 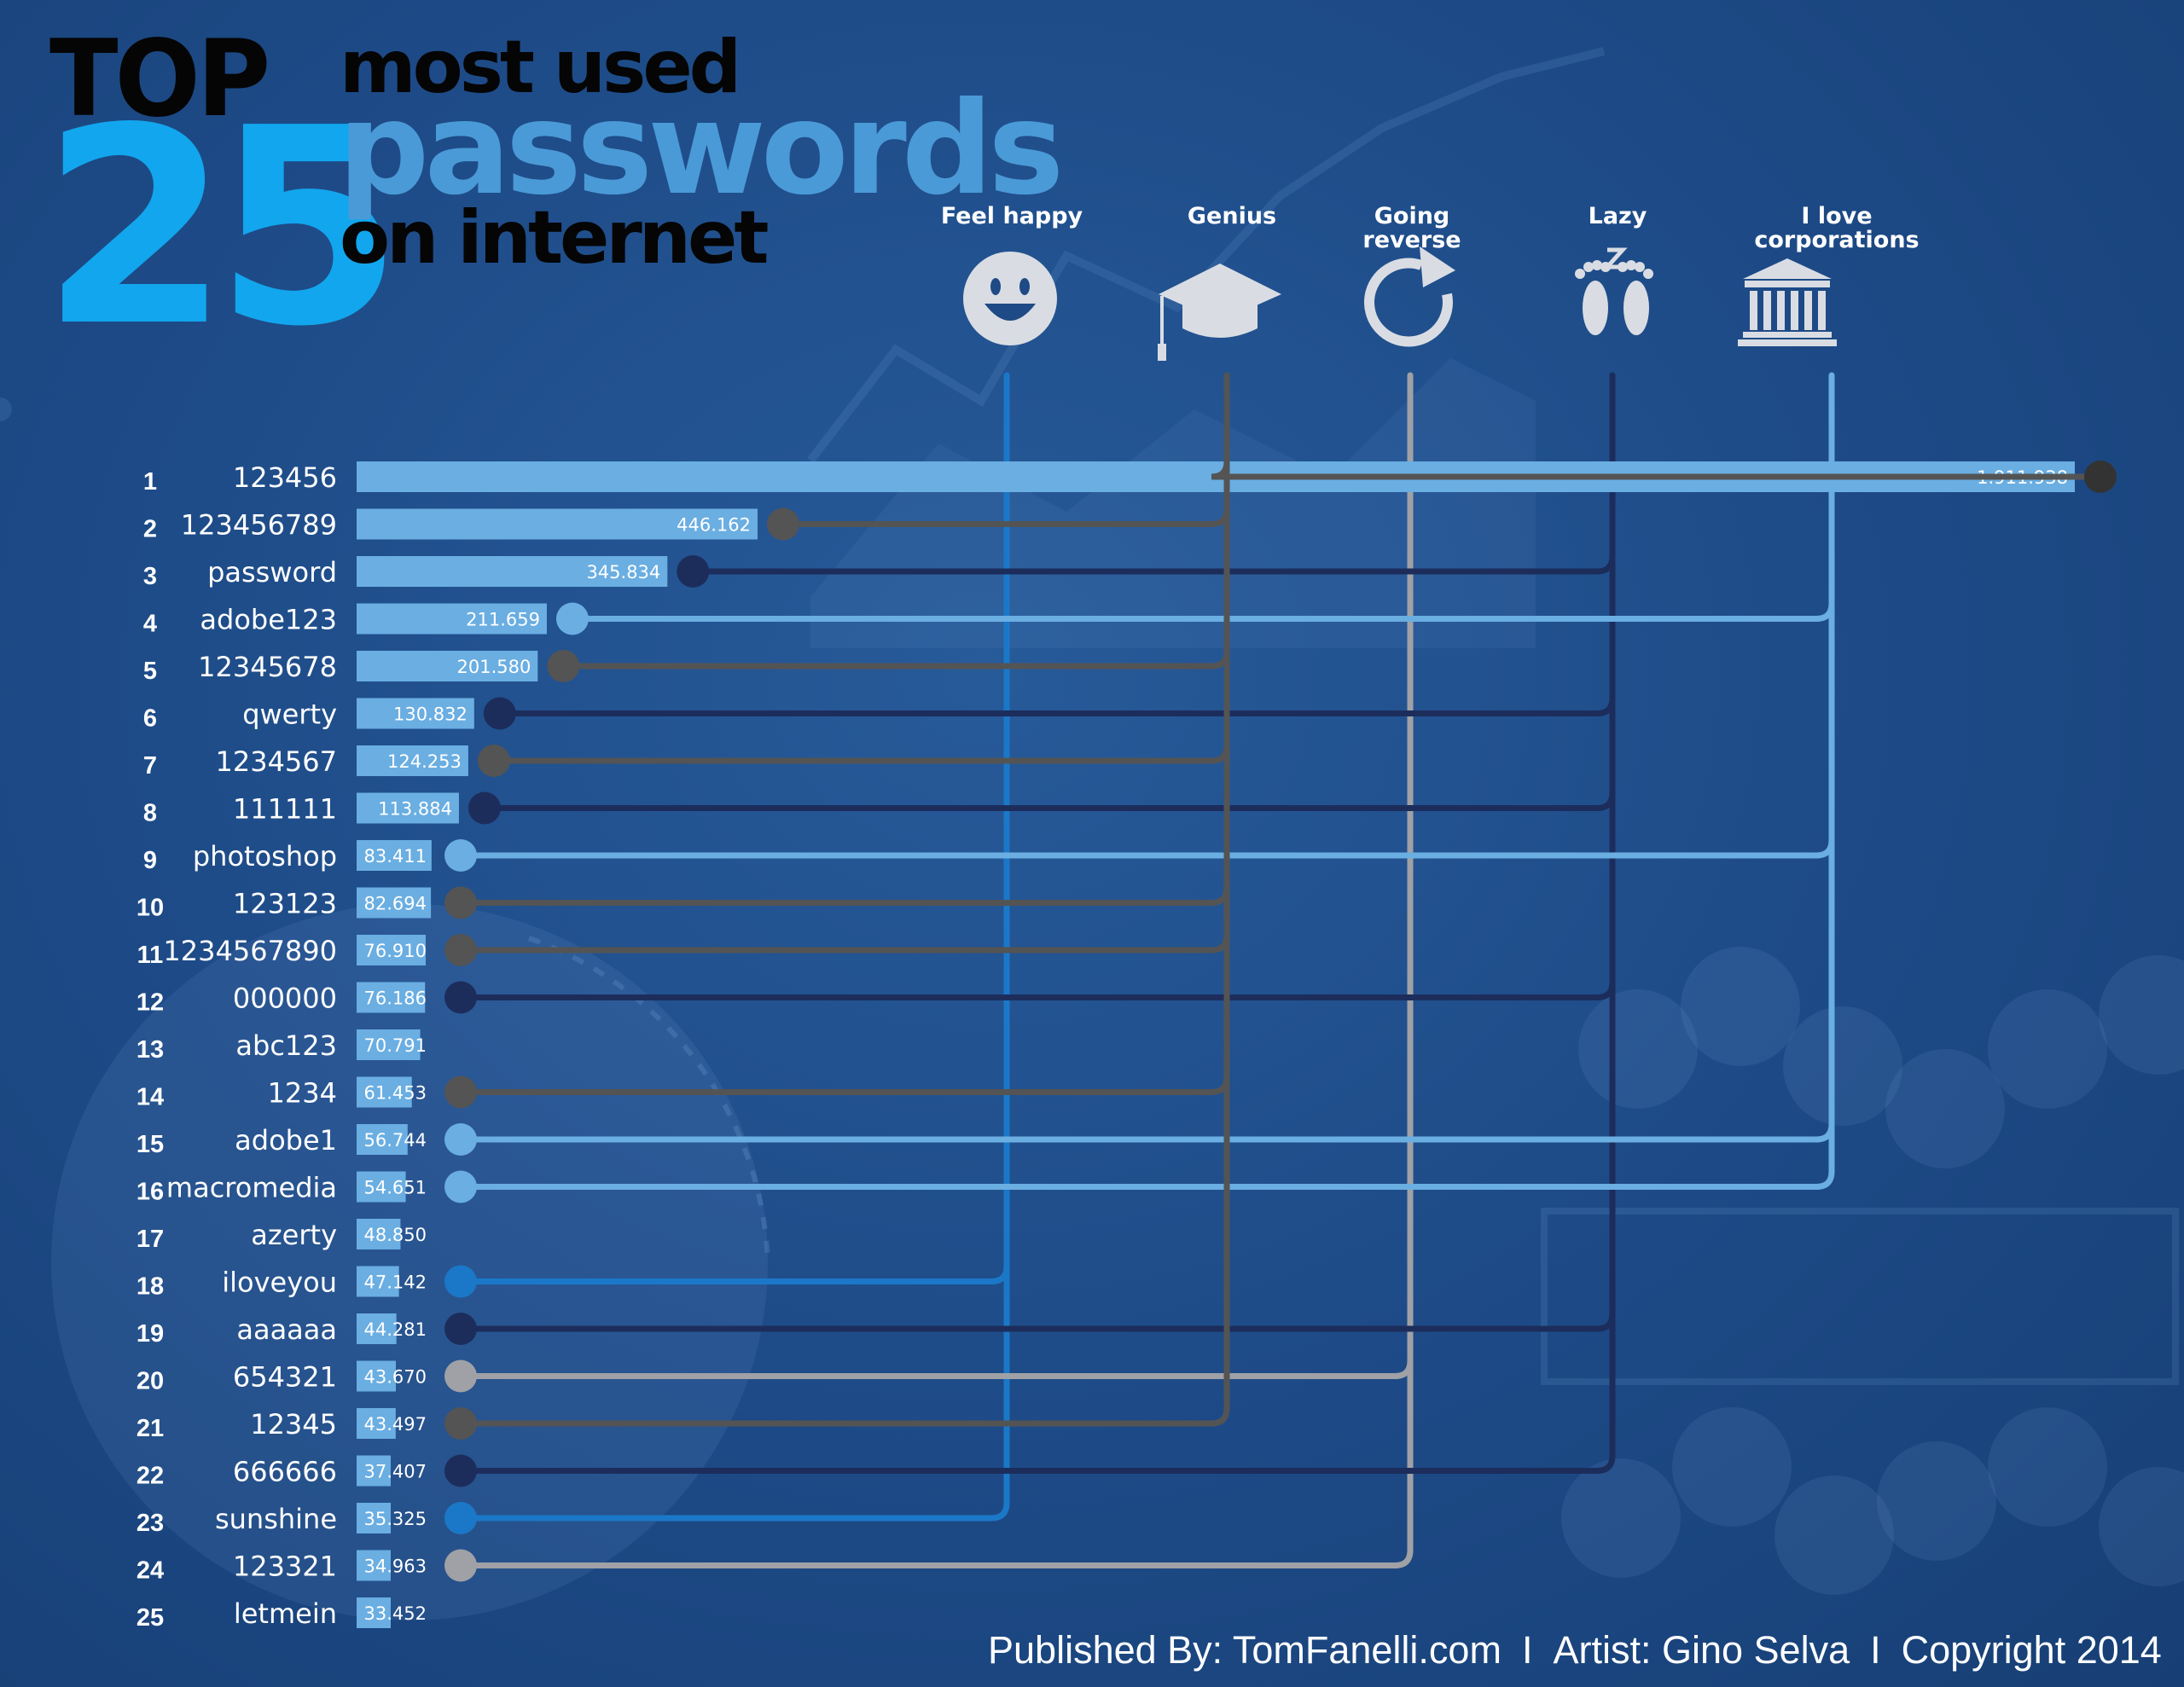 What do you see at coordinates (268, 620) in the screenshot?
I see `password-label: adobe123` at bounding box center [268, 620].